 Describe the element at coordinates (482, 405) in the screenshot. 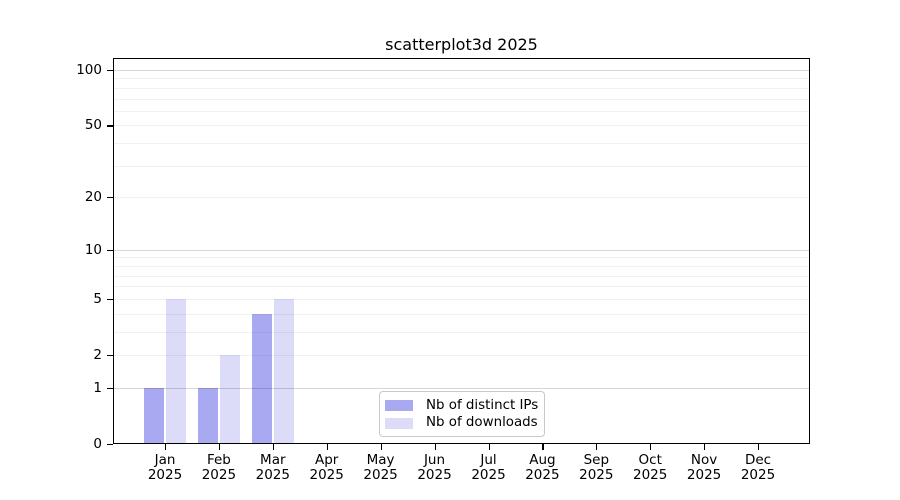

I see `legend-label: Nb of distinct IPs` at that location.